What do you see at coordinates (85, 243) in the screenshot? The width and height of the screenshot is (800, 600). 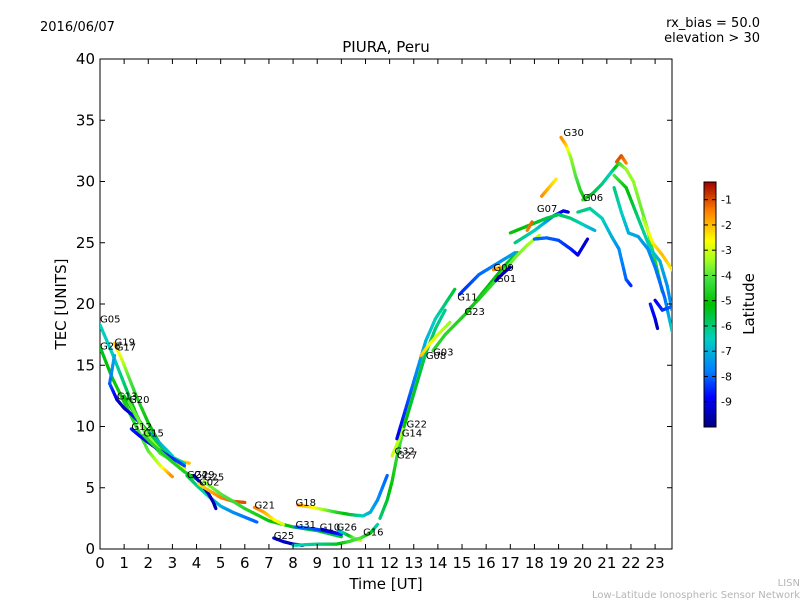 I see `y-tick-label: 25` at bounding box center [85, 243].